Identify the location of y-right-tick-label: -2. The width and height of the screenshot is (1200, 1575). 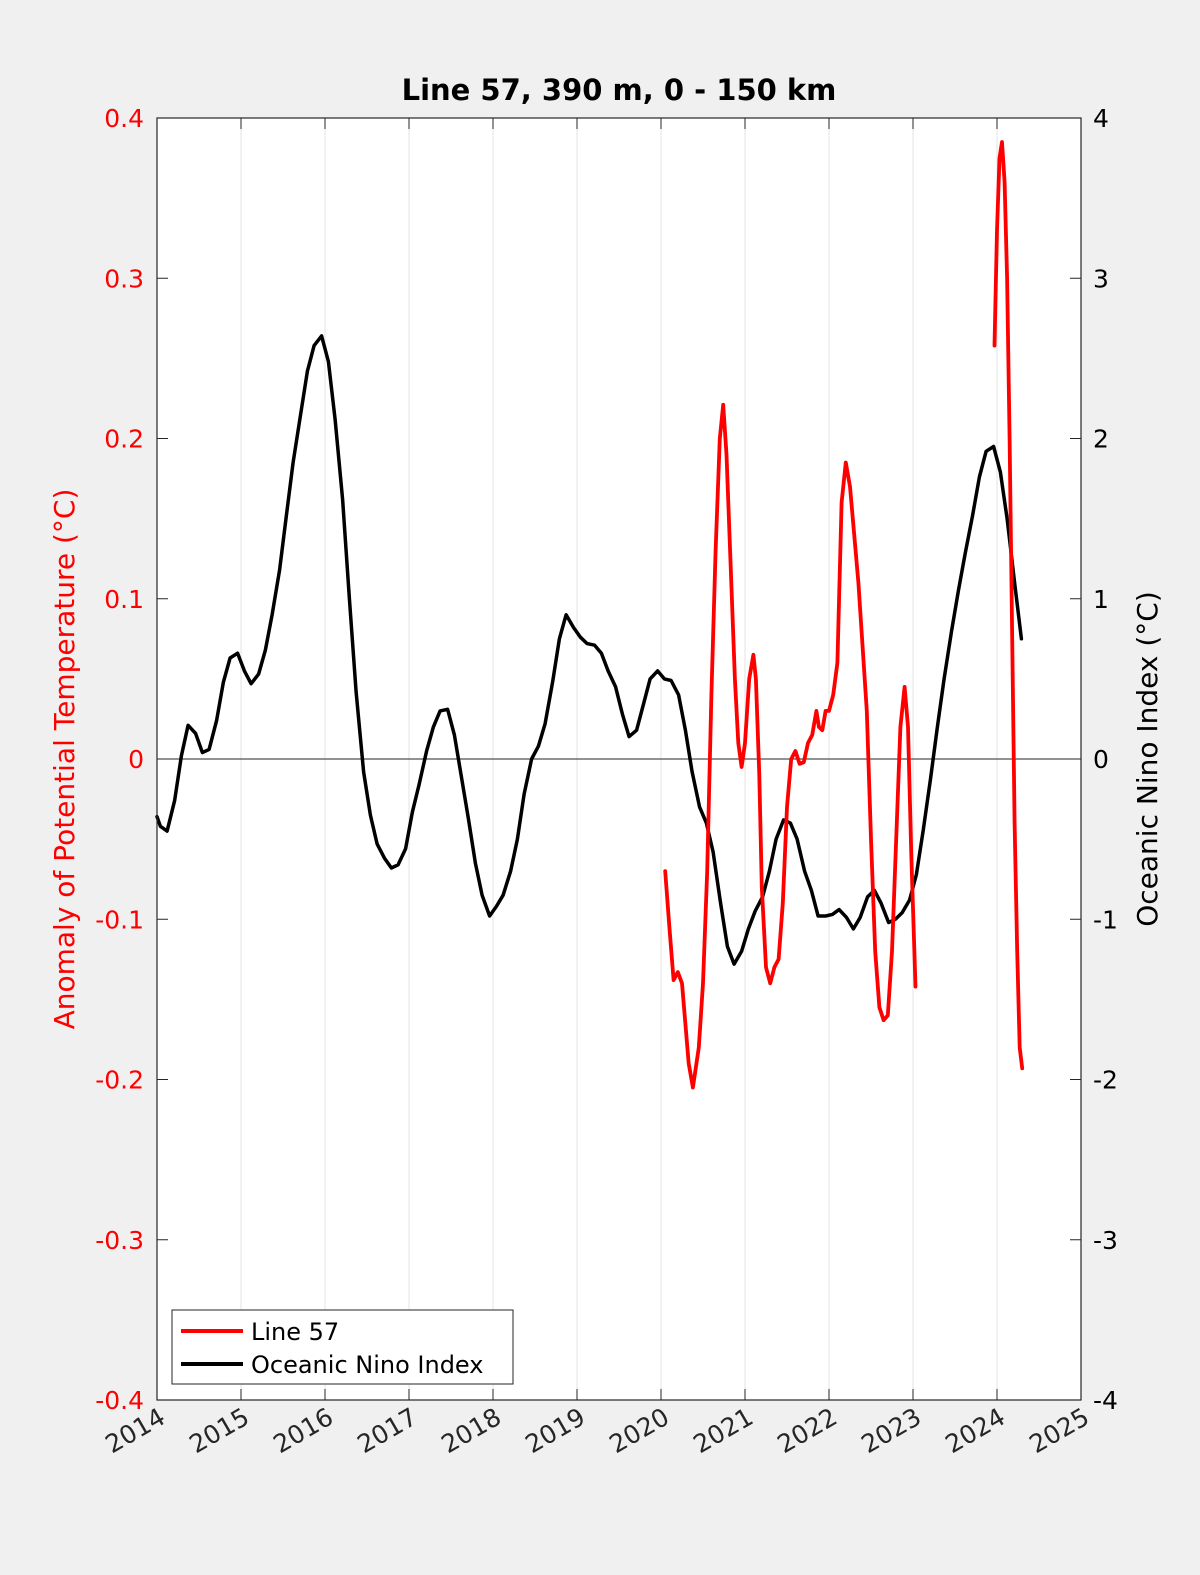
(1105, 1080).